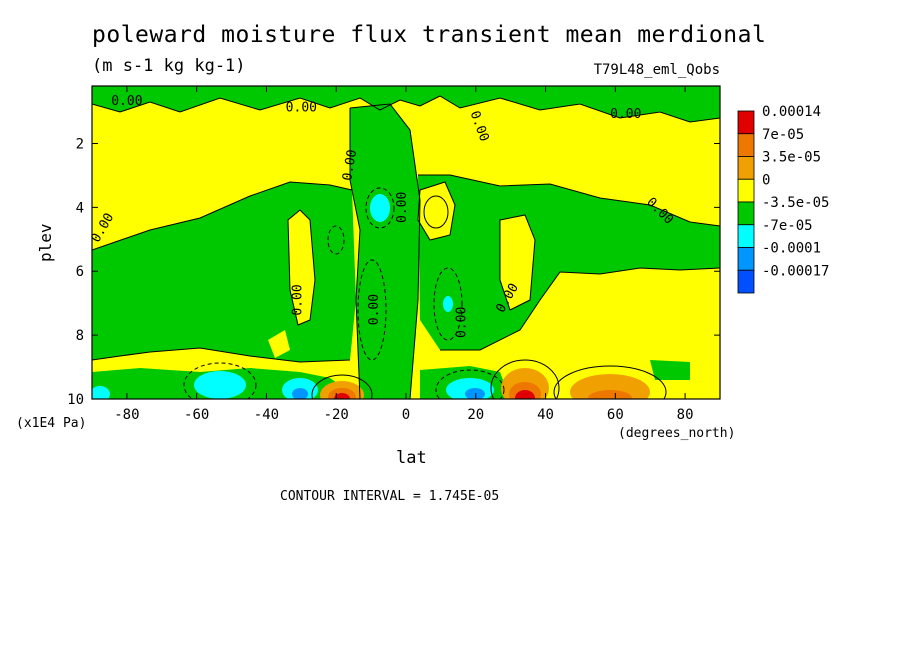  Describe the element at coordinates (656, 70) in the screenshot. I see `experiment-label: T79L48_eml_Qobs` at that location.